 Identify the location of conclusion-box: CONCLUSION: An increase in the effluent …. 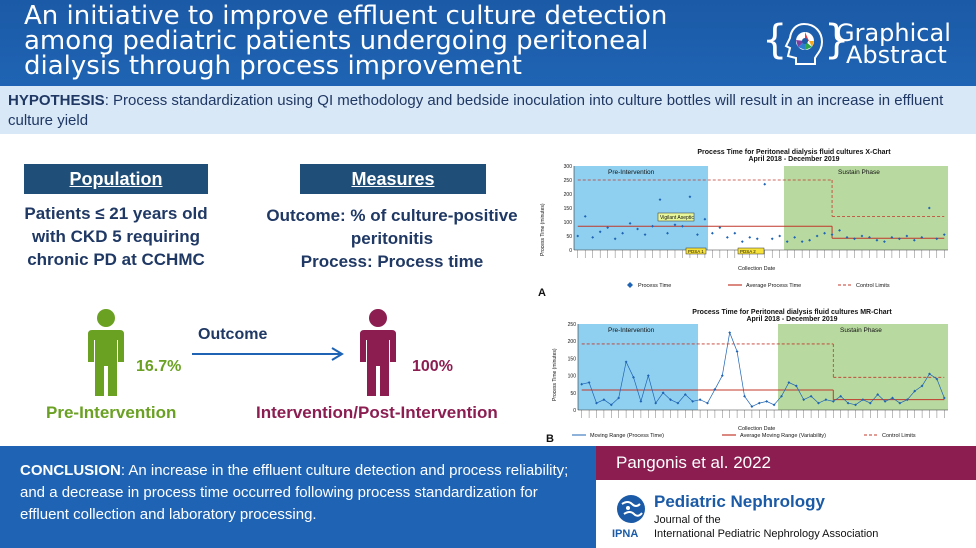
(298, 497).